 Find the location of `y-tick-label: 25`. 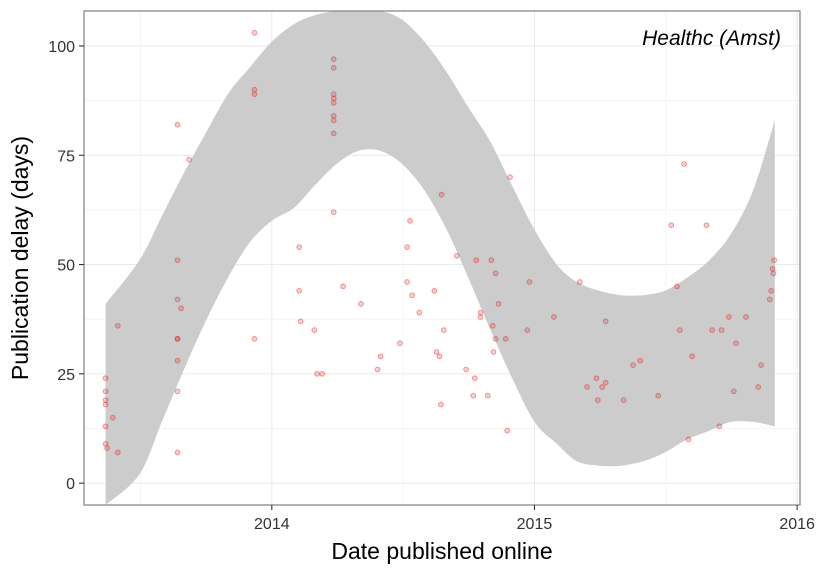

y-tick-label: 25 is located at coordinates (66, 375).